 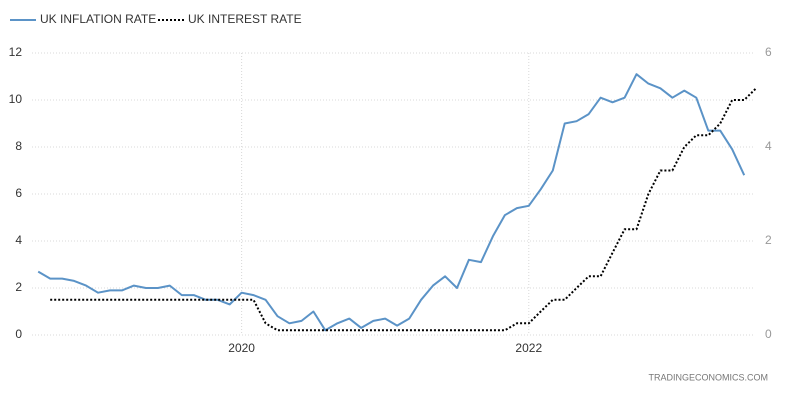 What do you see at coordinates (241, 348) in the screenshot?
I see `x-tick-label: 2020` at bounding box center [241, 348].